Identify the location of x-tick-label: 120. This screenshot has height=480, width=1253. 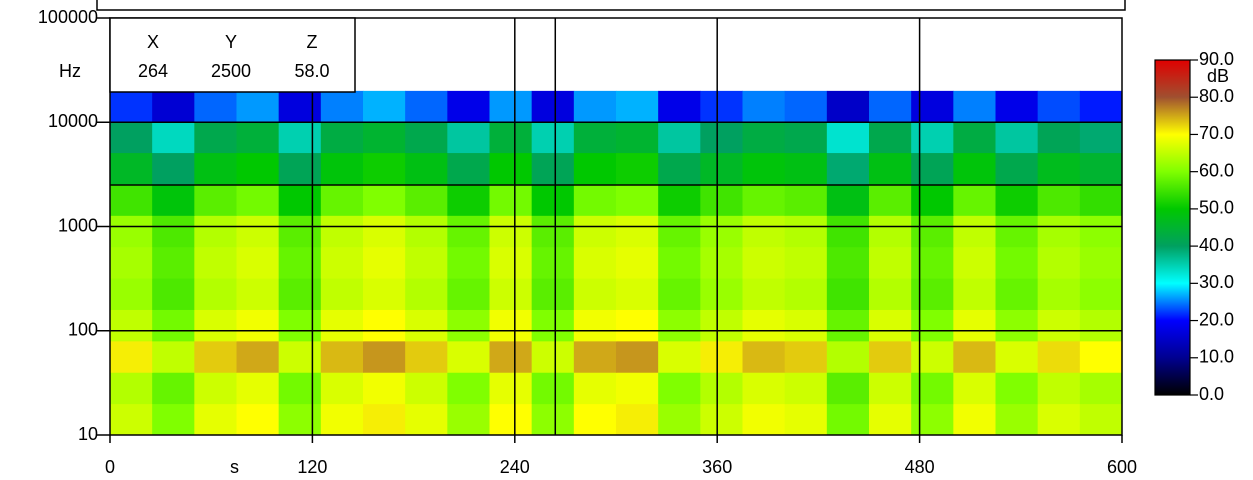
(312, 467).